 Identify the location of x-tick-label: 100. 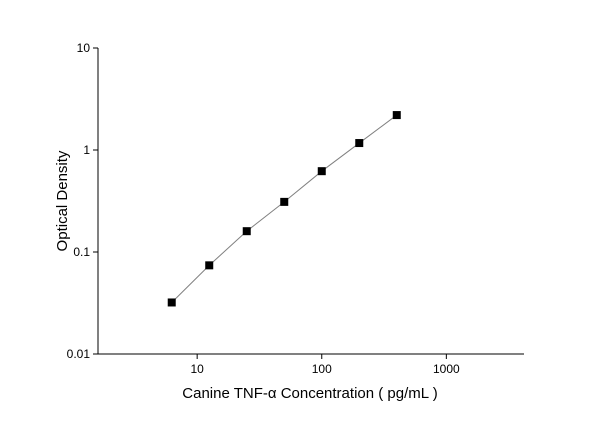
(322, 369).